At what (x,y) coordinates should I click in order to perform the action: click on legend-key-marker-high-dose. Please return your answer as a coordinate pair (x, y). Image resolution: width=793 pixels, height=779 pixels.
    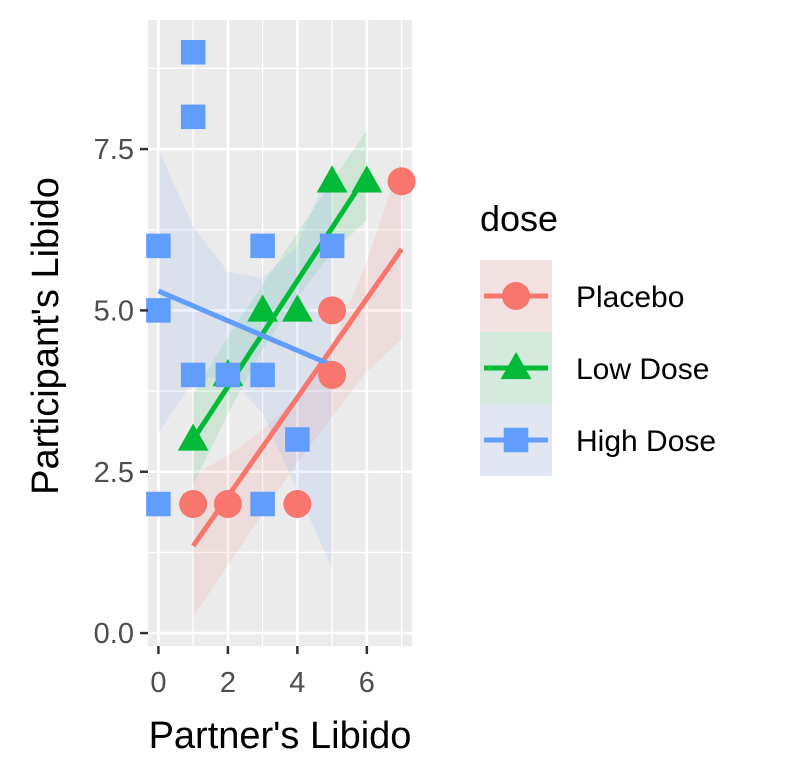
    Looking at the image, I should click on (516, 440).